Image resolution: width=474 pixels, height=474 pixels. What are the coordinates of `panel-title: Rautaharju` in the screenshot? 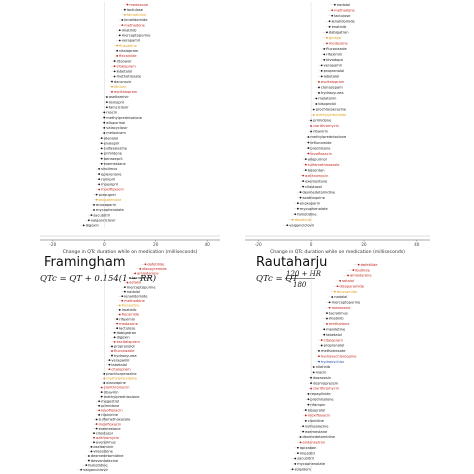 It's located at (291, 262).